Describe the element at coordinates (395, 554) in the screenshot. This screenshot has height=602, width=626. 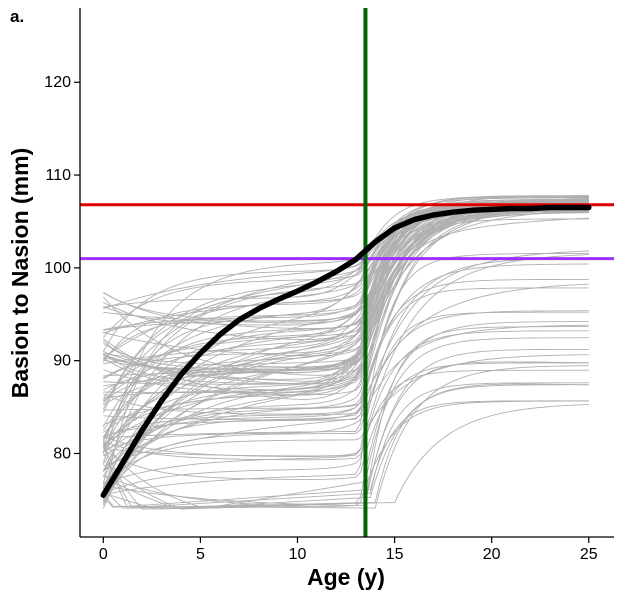
I see `x-tick-label: 15` at that location.